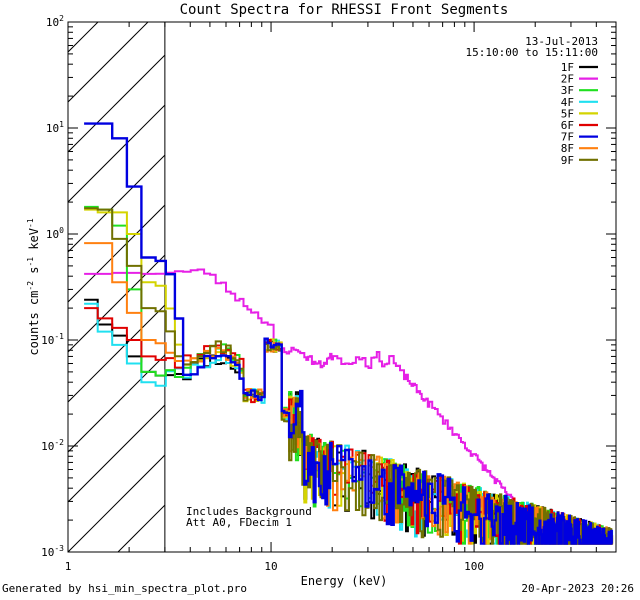 The width and height of the screenshot is (640, 600). I want to click on attenuator-note: Att A0, FDecim 1, so click(239, 522).